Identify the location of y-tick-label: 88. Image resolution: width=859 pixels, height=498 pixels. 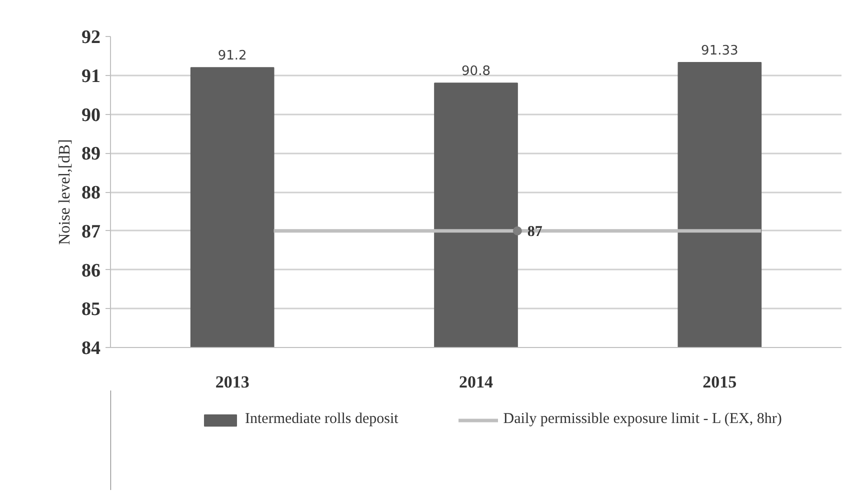
(91, 193).